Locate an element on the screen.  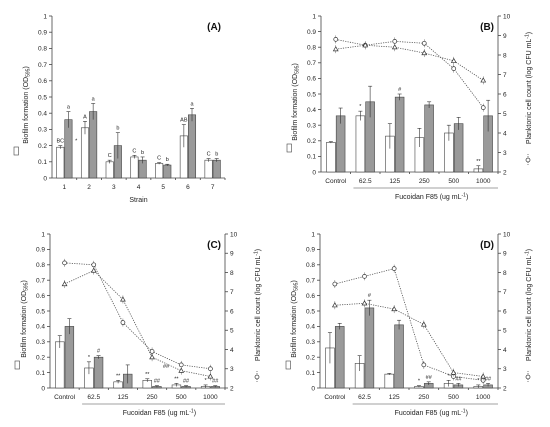
panel-label: (C) is located at coordinates (214, 245).